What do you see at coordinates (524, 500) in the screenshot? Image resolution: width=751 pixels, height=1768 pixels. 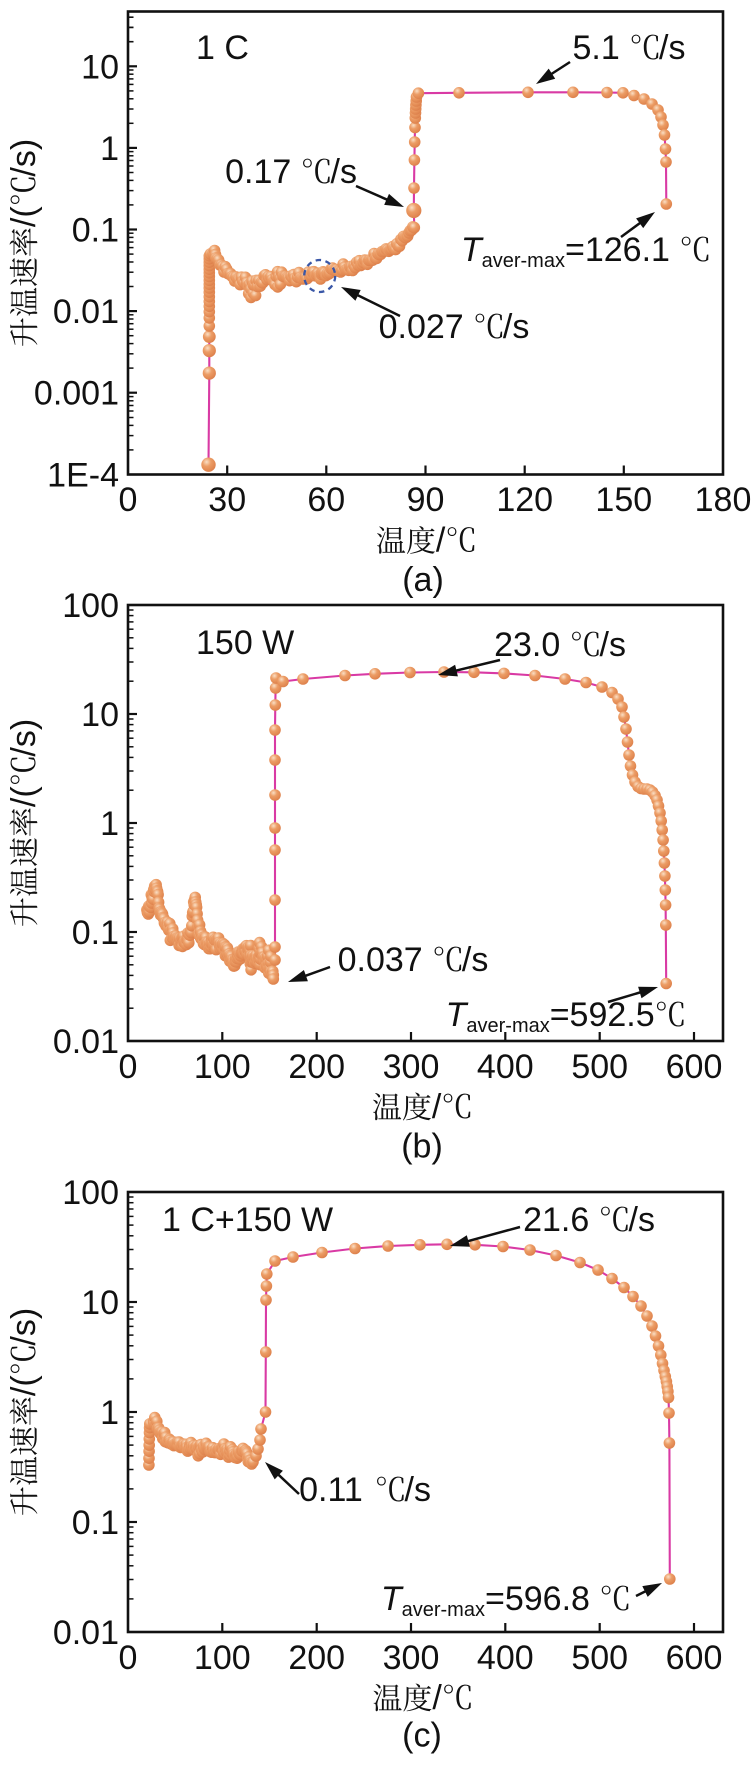 I see `svg-text: 120` at bounding box center [524, 500].